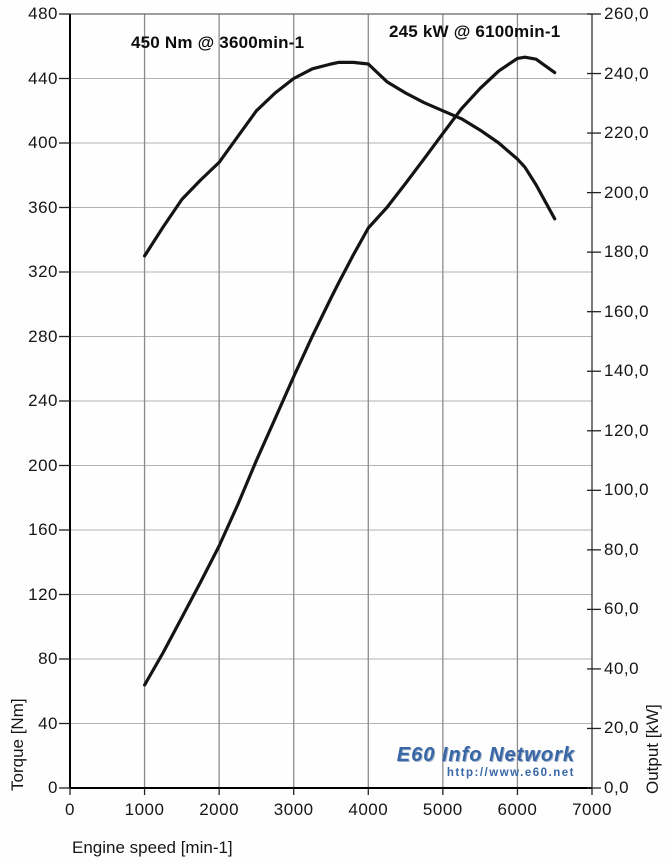  Describe the element at coordinates (368, 809) in the screenshot. I see `engine-speed-tick-label: 4000` at that location.